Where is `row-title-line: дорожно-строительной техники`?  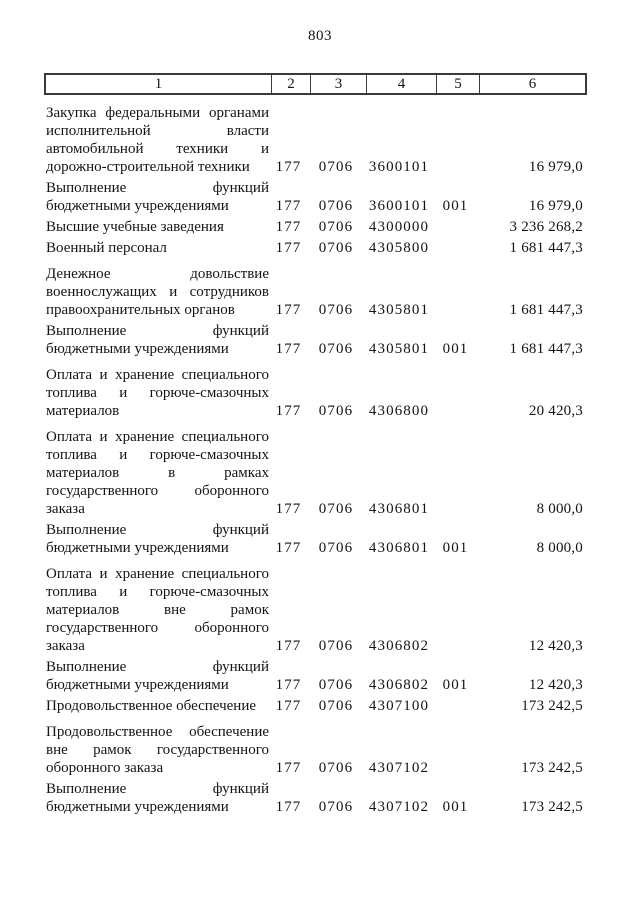 row-title-line: дорожно-строительной техники is located at coordinates (148, 167).